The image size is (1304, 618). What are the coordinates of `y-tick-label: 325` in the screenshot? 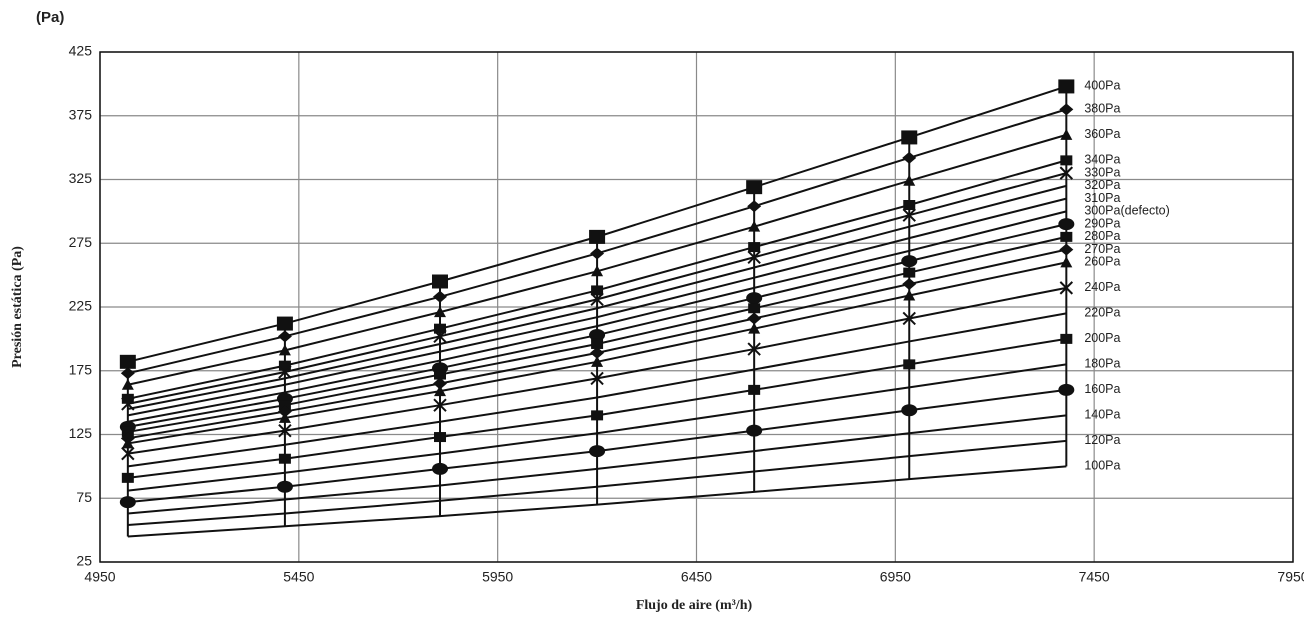 It's located at (81, 178).